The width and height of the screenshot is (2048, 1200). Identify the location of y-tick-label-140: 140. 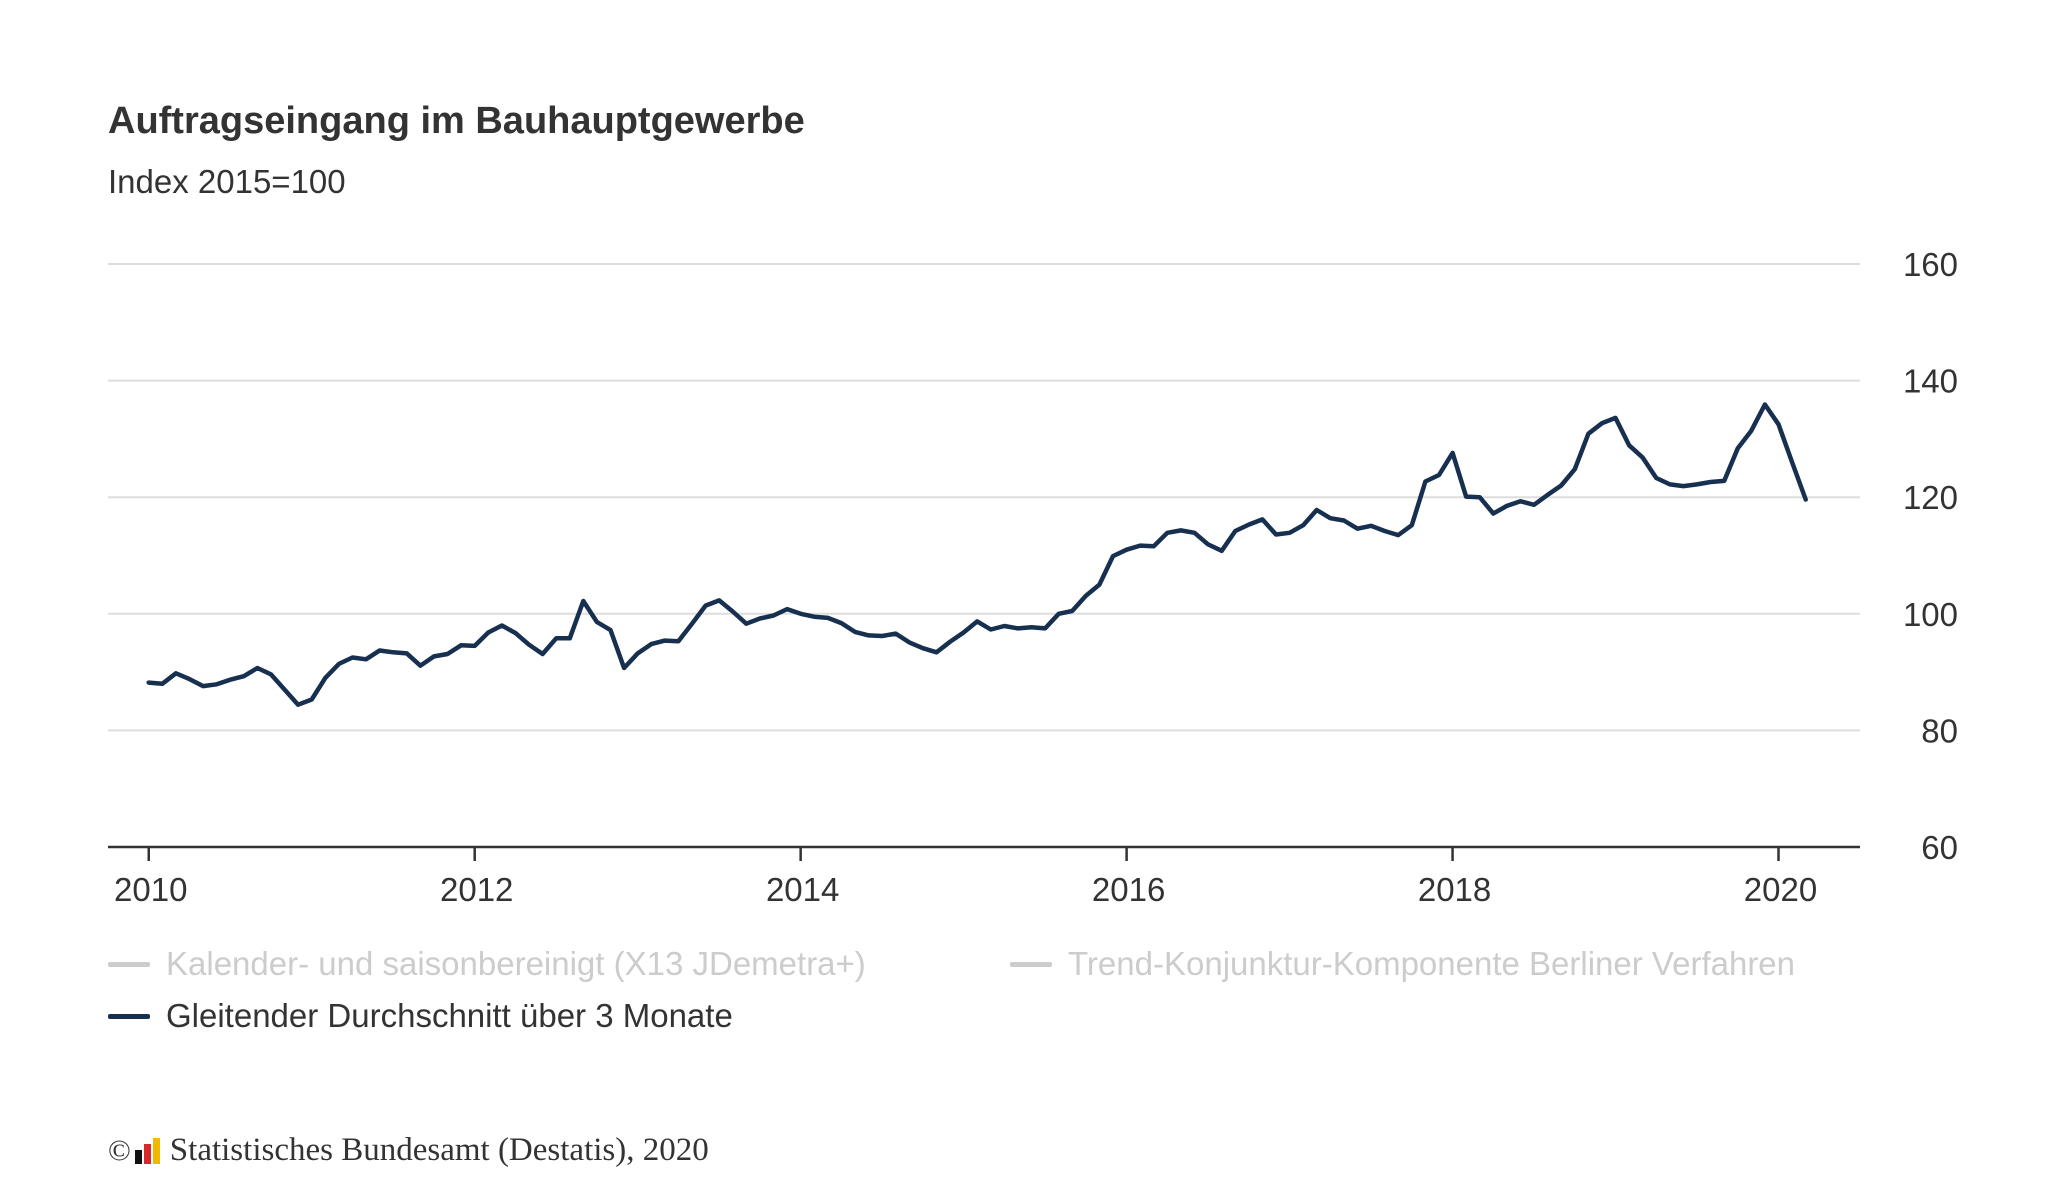
(1930, 381).